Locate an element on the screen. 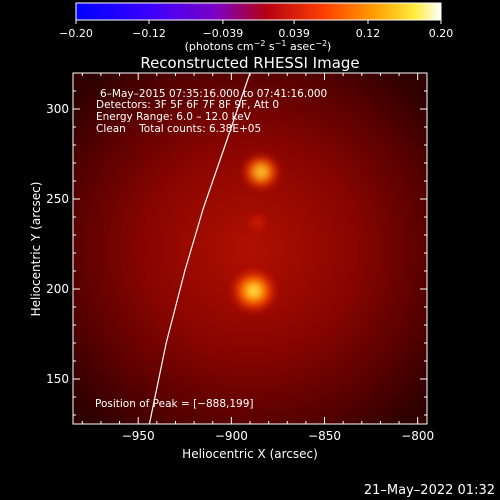 The height and width of the screenshot is (500, 500). x-tick-label: −850 is located at coordinates (324, 436).